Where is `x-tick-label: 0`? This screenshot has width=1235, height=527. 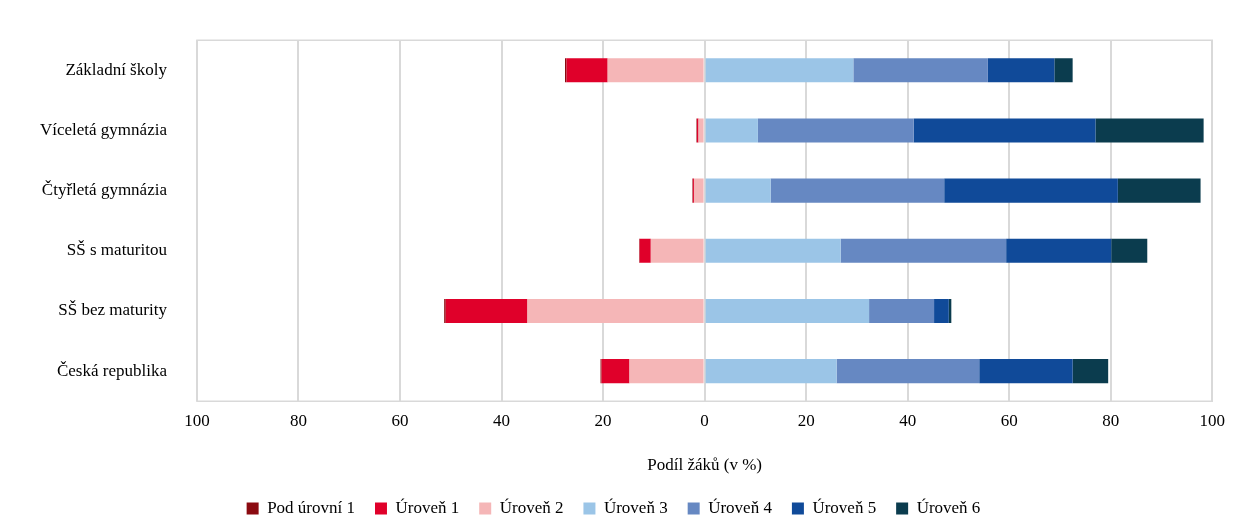 x-tick-label: 0 is located at coordinates (704, 420).